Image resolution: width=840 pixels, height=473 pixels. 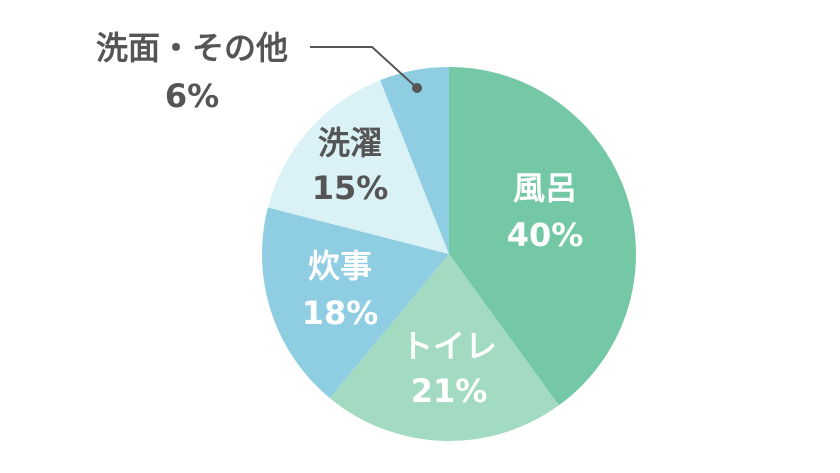 I want to click on slice-value-label: 18%, so click(x=340, y=313).